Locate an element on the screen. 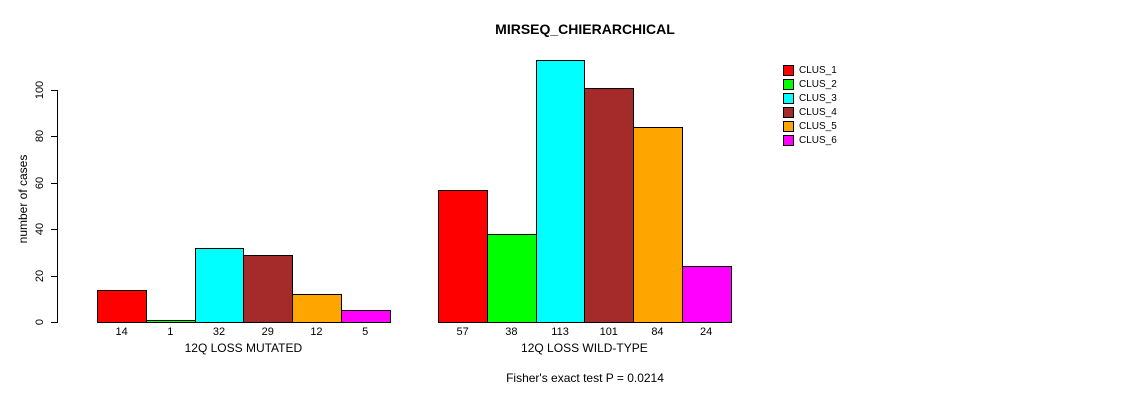 The image size is (1140, 400). bar-clus_4-group2 is located at coordinates (609, 205).